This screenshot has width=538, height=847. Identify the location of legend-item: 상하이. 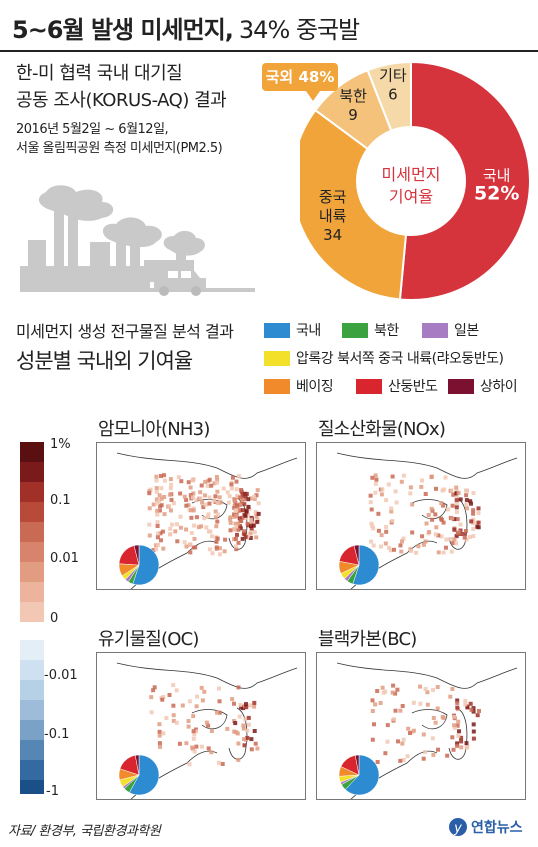
(483, 386).